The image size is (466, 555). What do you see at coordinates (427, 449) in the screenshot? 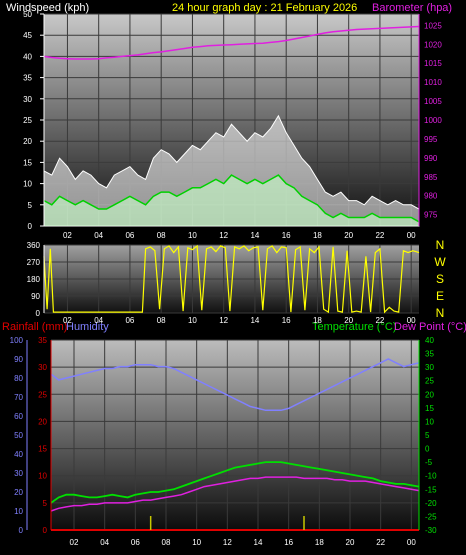
I see `temperature-tick-label: 0` at bounding box center [427, 449].